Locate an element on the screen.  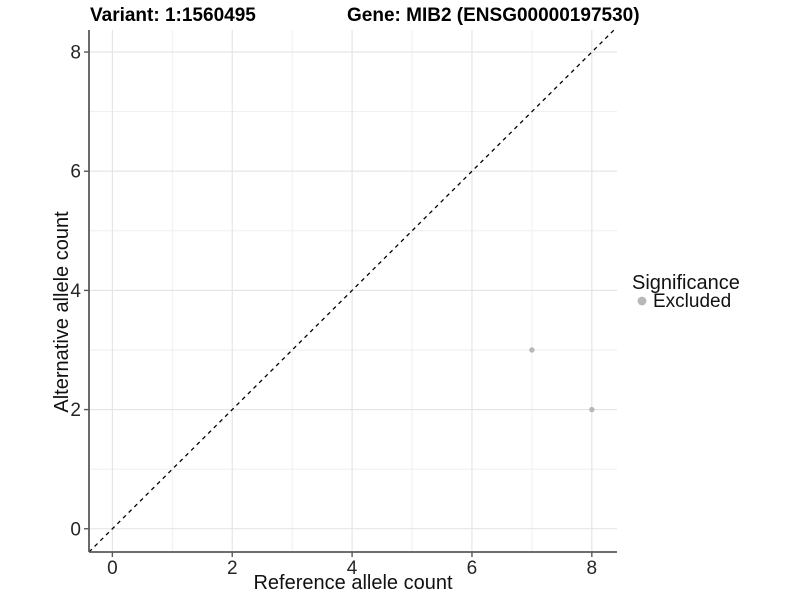
y-tick-label: 6 is located at coordinates (75, 172).